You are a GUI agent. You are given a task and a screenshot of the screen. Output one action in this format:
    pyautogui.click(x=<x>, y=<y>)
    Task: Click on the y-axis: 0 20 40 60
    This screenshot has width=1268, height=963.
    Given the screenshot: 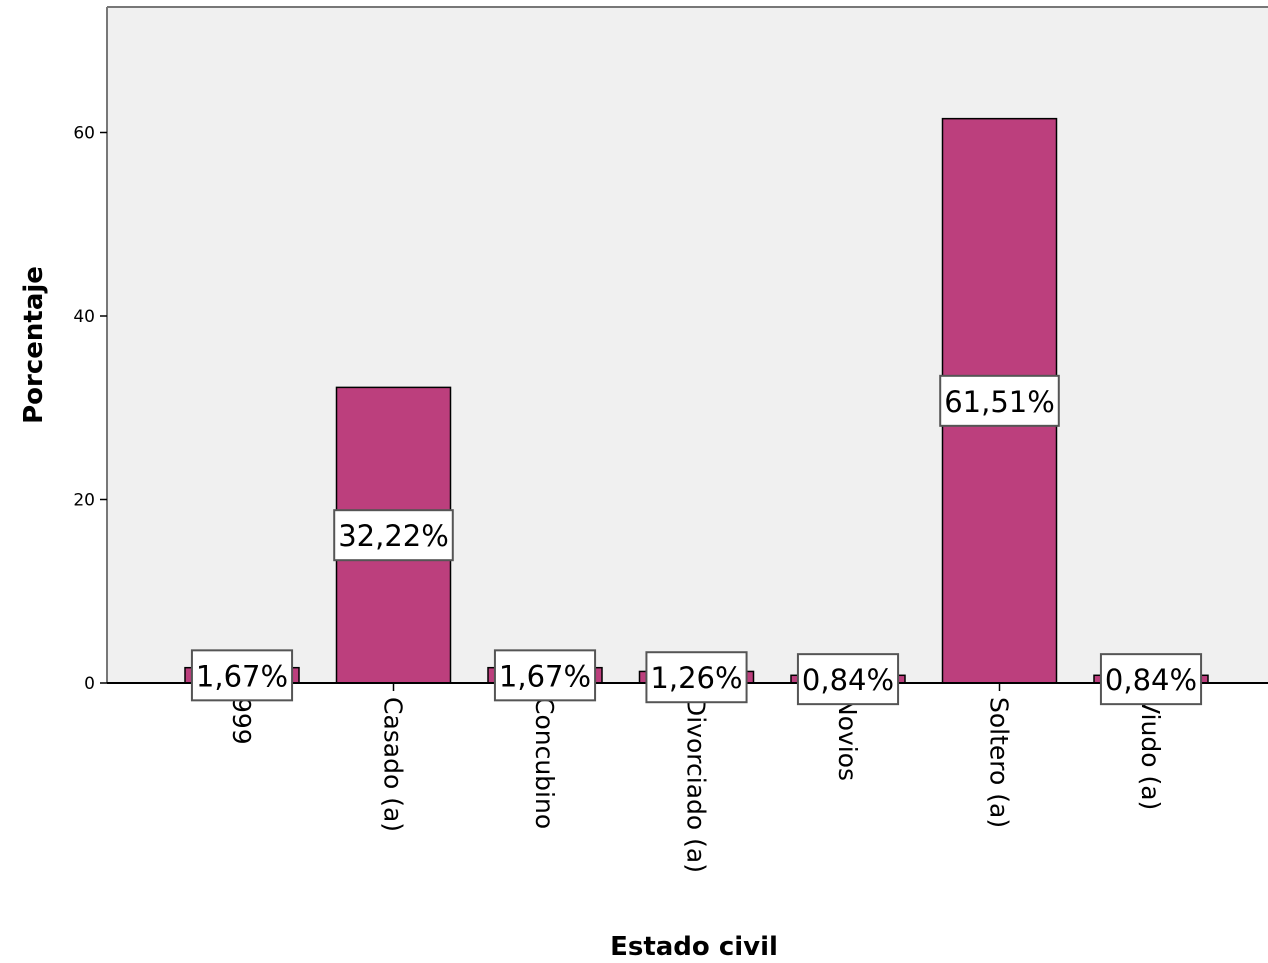 What is the action you would take?
    pyautogui.click(x=90, y=409)
    